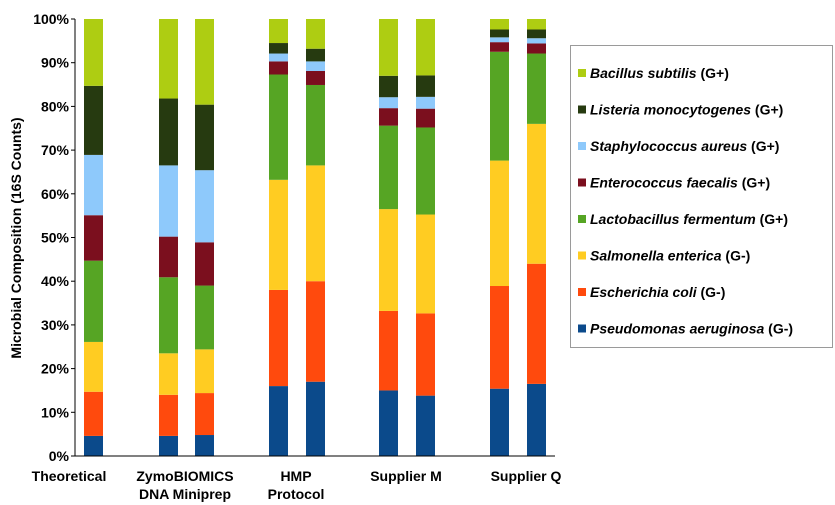 The height and width of the screenshot is (505, 835). I want to click on y-axis-label: Microbial Composition (16S Counts), so click(16, 237).